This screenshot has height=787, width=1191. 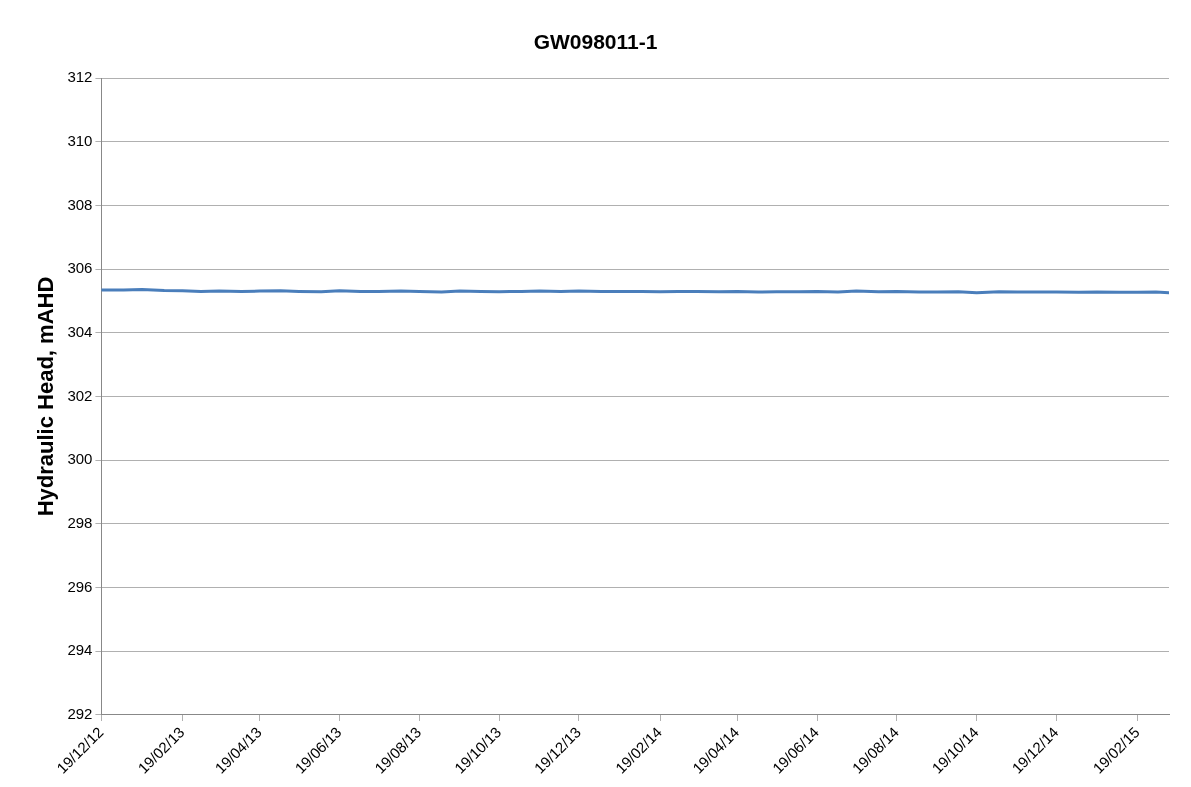 What do you see at coordinates (80, 331) in the screenshot?
I see `y-tick-label: 304` at bounding box center [80, 331].